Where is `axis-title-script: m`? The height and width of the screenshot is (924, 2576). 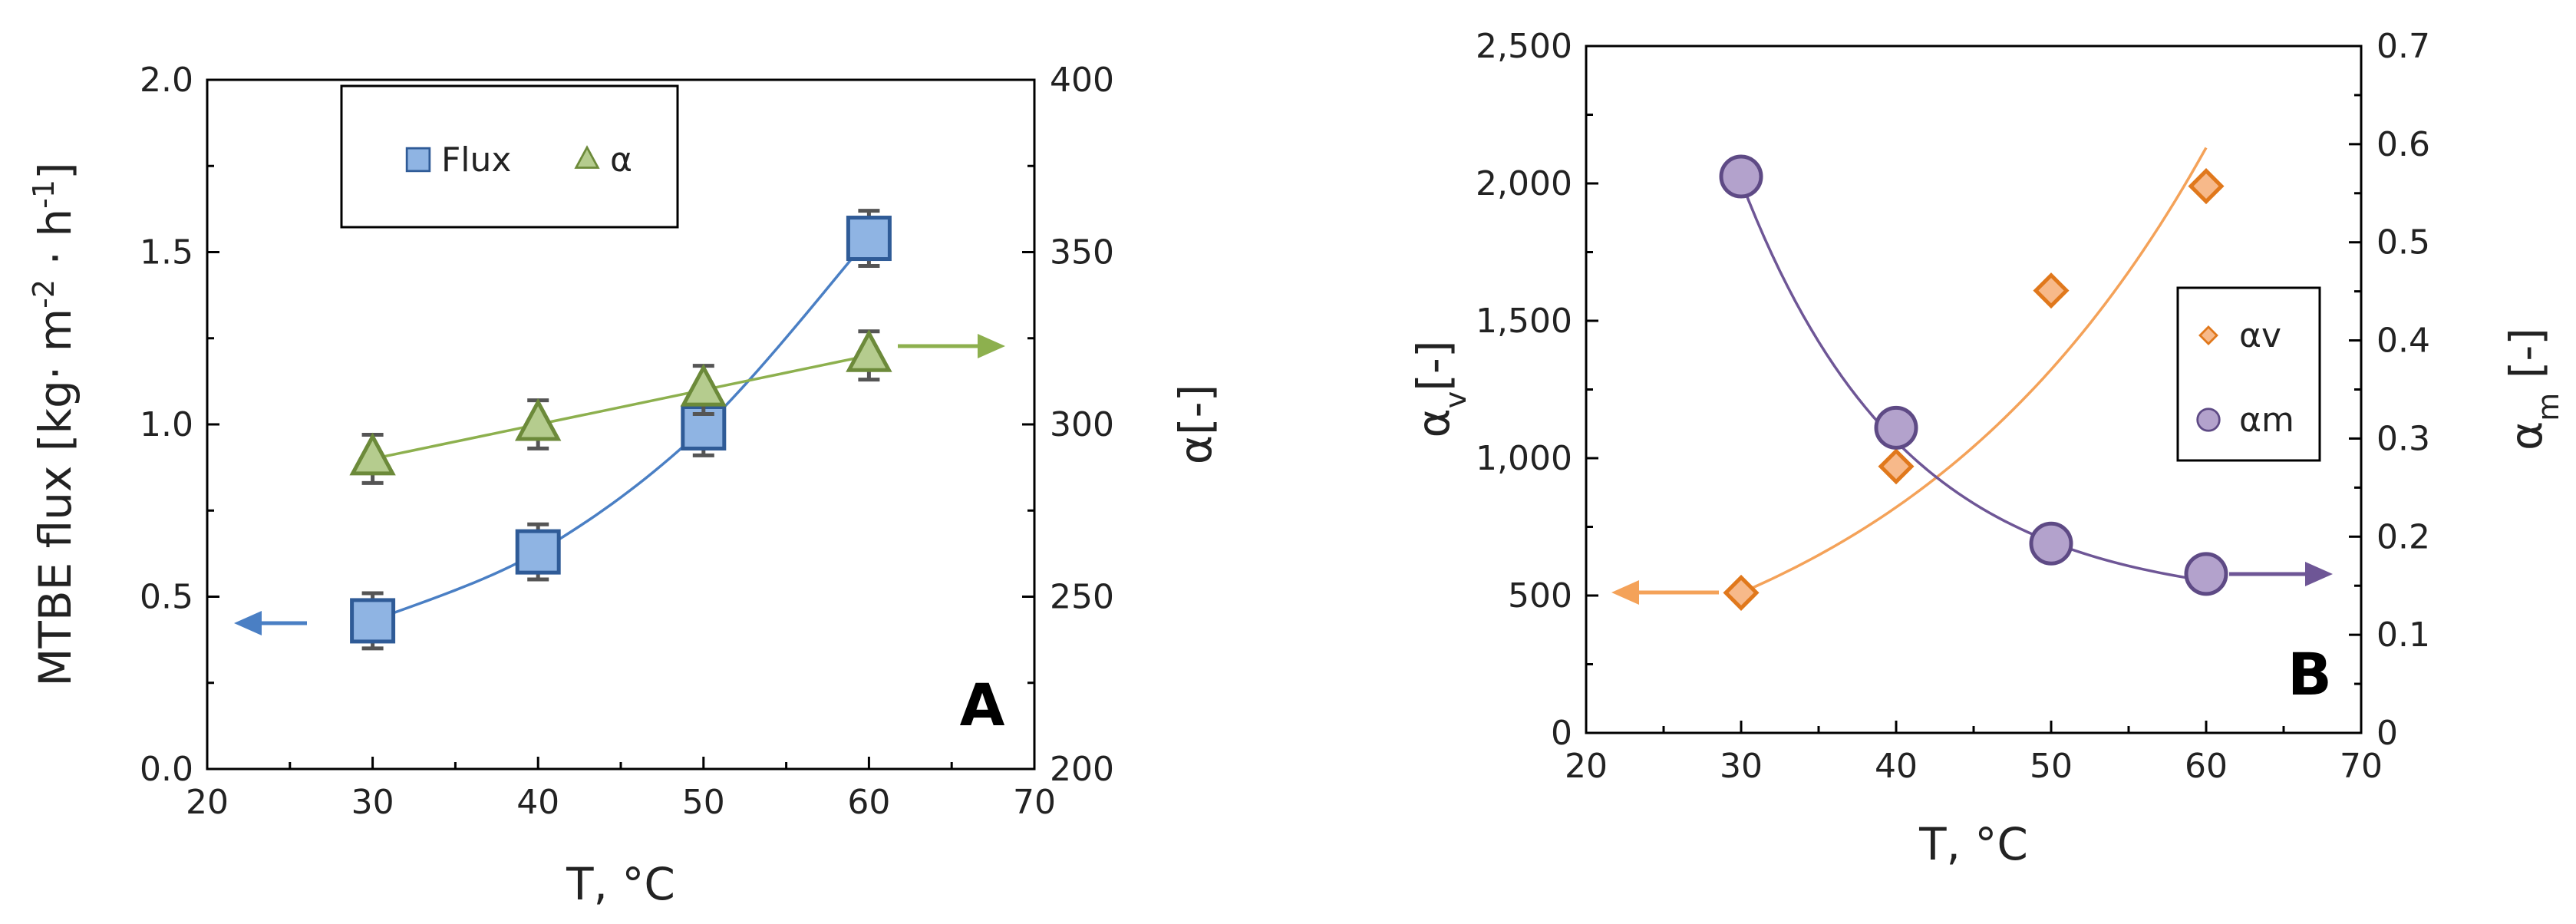 axis-title-script: m is located at coordinates (2548, 407).